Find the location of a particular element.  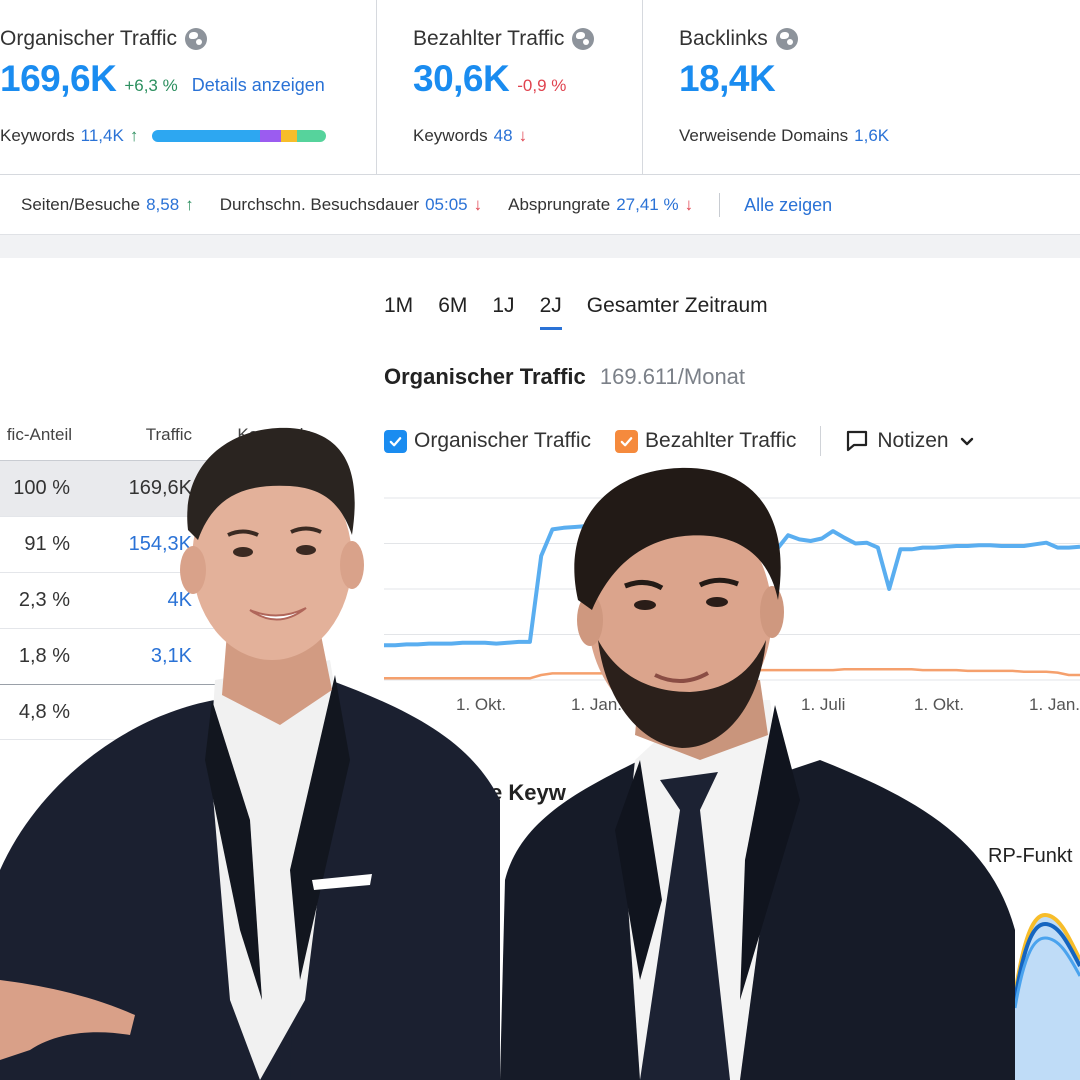

keyword-distribution-bar is located at coordinates (239, 136).